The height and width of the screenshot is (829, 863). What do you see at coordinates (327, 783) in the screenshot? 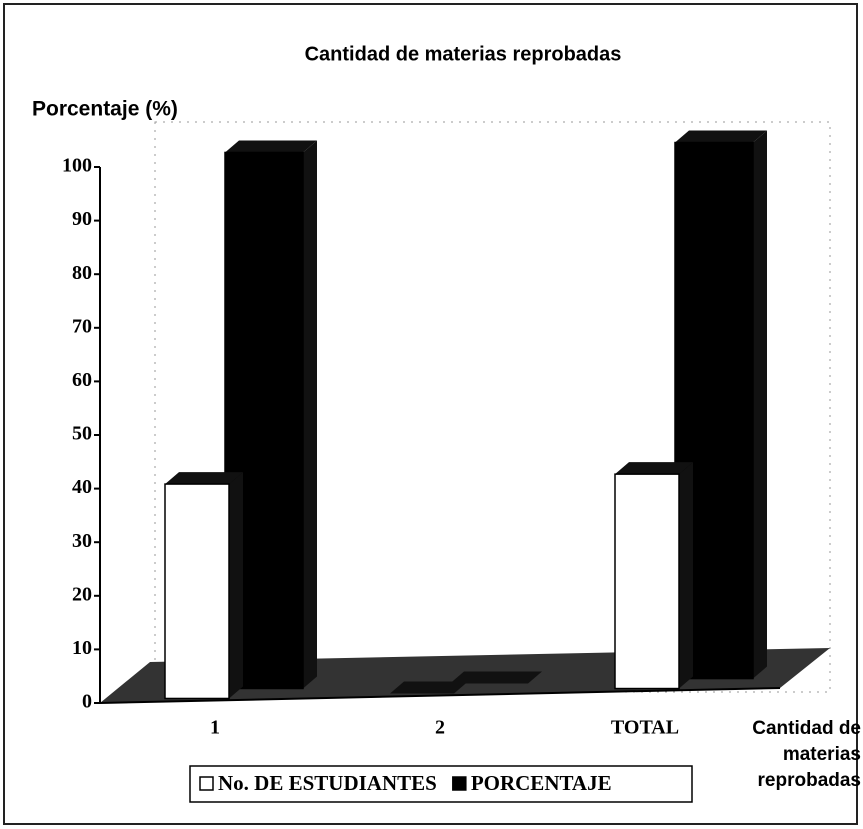
I see `legend-label: No. DE ESTUDIANTES` at bounding box center [327, 783].